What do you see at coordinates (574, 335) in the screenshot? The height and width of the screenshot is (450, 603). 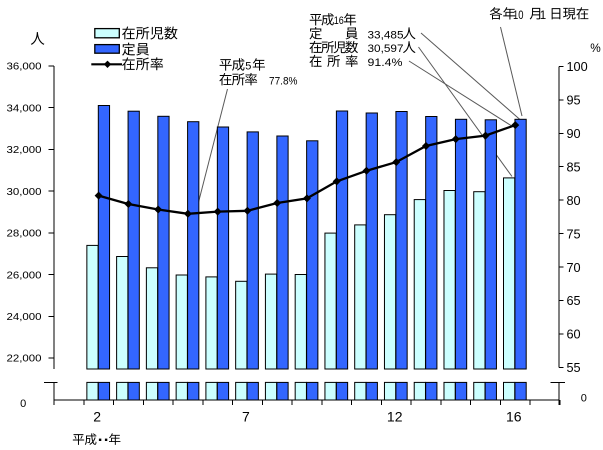 I see `svg-text: 60` at bounding box center [574, 335].